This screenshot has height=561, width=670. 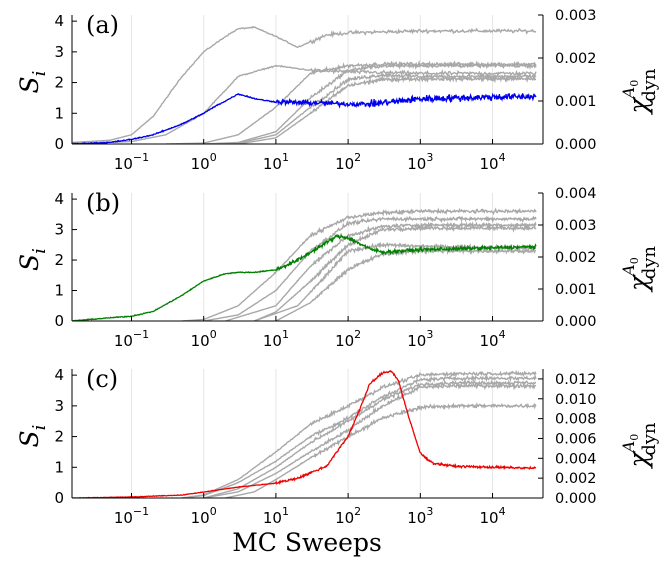 I want to click on panel-label: (c), so click(x=102, y=379).